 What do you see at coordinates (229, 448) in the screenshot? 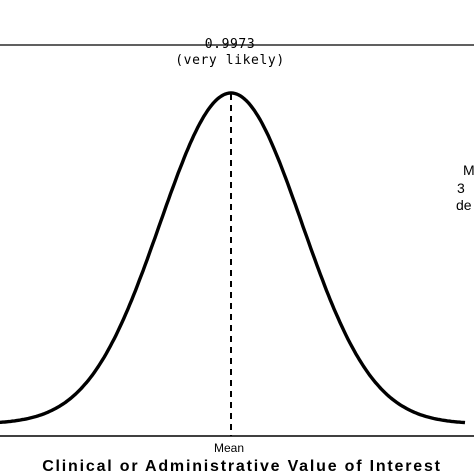
I see `x-tick-label-mean: Mean` at bounding box center [229, 448].